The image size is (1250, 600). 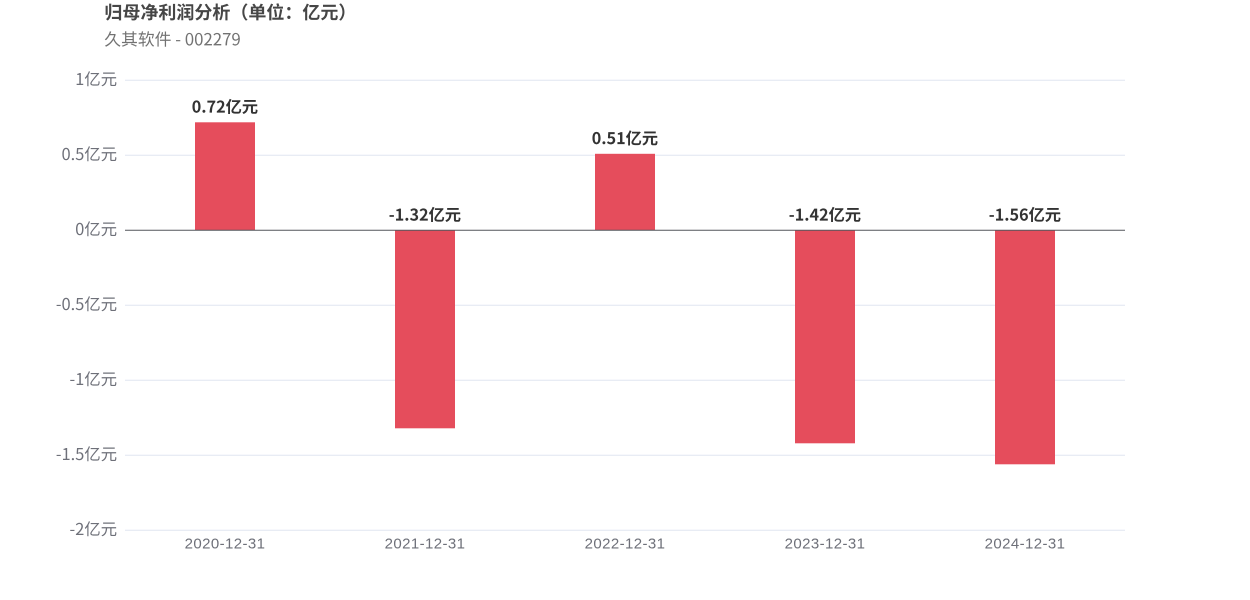 What do you see at coordinates (1025, 544) in the screenshot?
I see `svg-text: 2024-12-31` at bounding box center [1025, 544].